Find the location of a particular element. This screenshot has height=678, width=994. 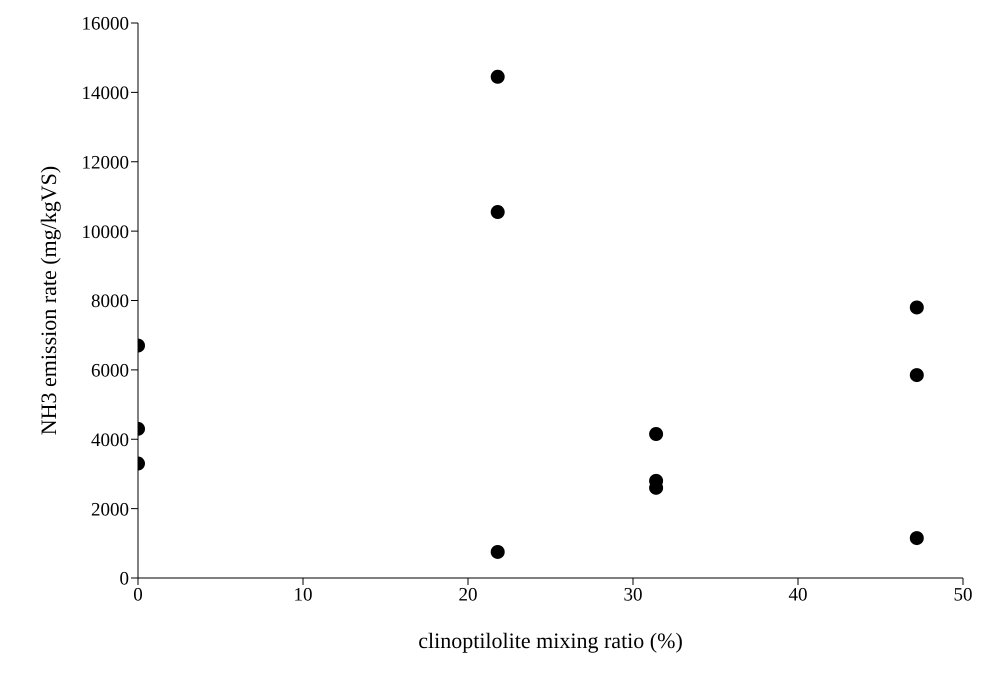

x-tick-label: 40 is located at coordinates (798, 595).